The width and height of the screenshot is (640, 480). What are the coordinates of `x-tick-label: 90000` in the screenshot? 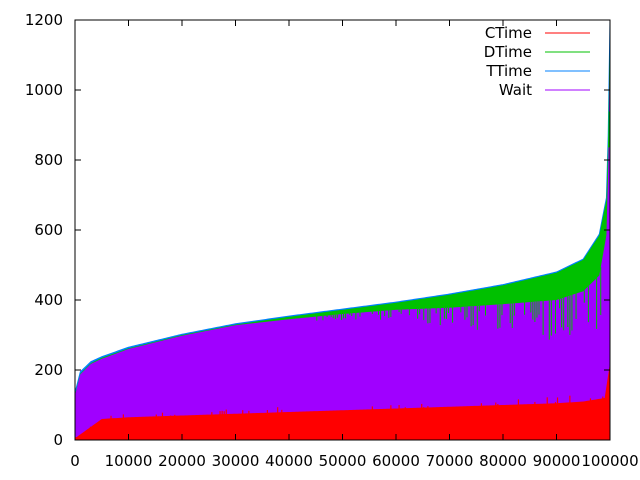 It's located at (557, 461).